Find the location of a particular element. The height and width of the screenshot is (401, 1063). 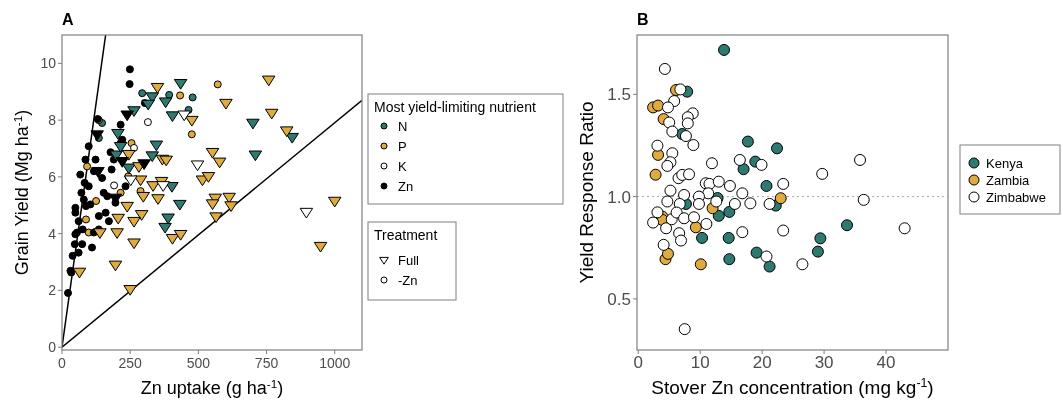

legend-label: P is located at coordinates (402, 146).